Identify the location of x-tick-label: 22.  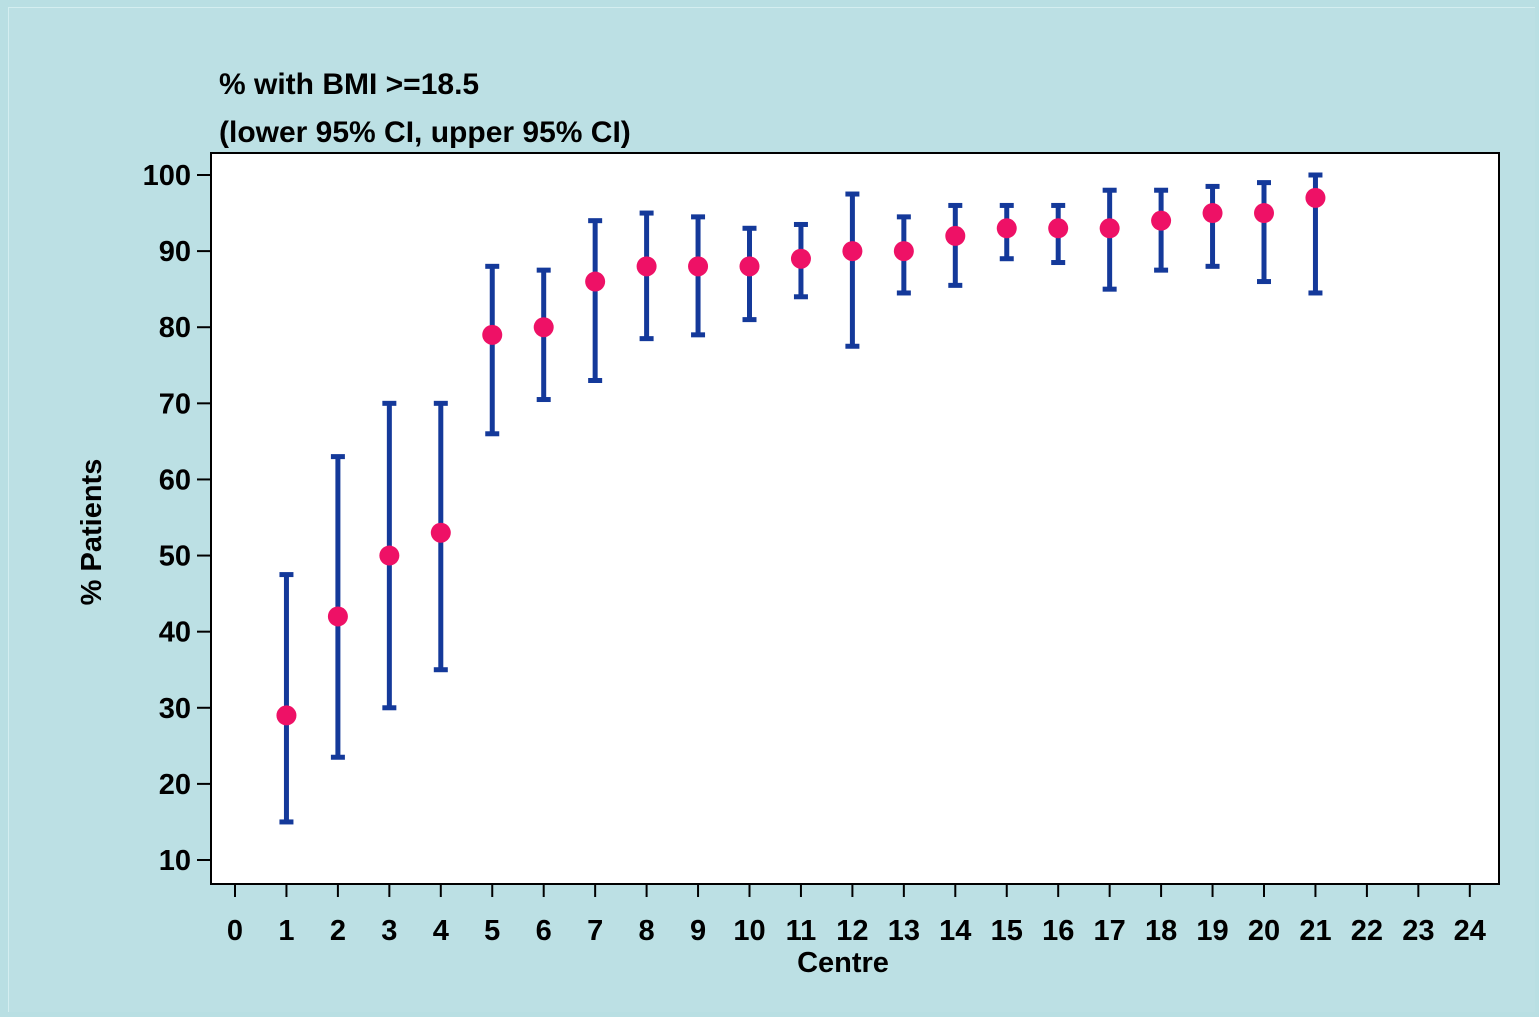
(1367, 931).